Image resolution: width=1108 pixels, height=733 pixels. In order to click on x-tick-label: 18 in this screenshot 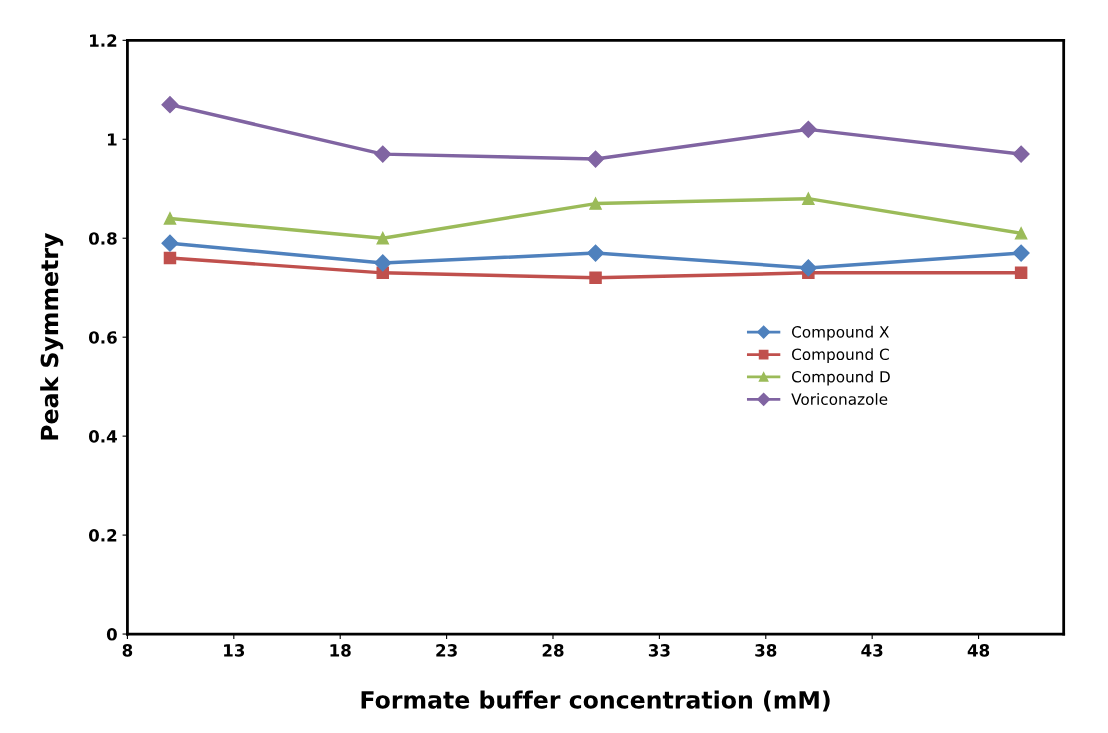, I will do `click(340, 650)`.